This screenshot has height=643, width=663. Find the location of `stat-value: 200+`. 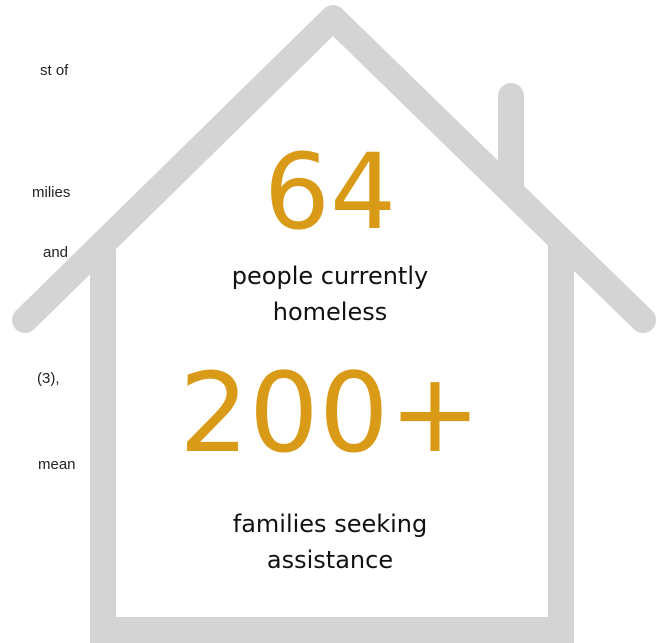

stat-value: 200+ is located at coordinates (330, 413).